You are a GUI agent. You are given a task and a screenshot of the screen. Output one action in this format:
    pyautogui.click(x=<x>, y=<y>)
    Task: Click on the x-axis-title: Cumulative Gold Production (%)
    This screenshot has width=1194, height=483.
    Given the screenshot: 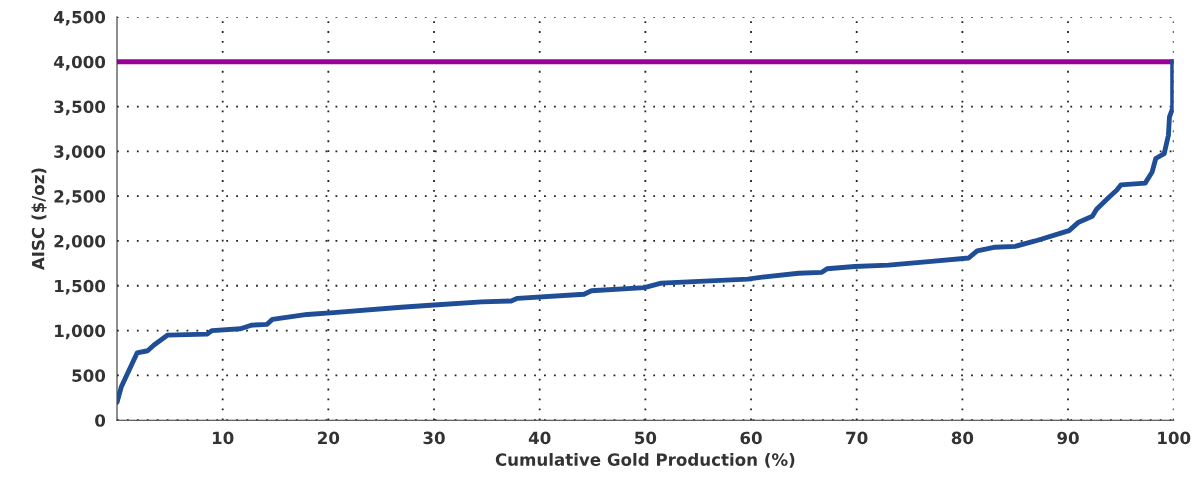 What is the action you would take?
    pyautogui.click(x=645, y=460)
    